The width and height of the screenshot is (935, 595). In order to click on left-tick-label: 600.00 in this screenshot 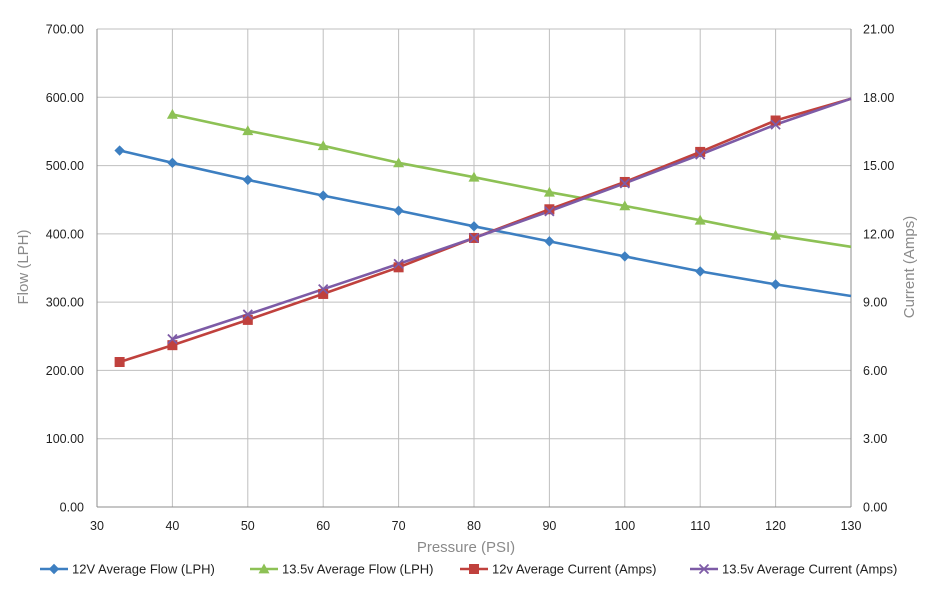, I will do `click(65, 98)`.